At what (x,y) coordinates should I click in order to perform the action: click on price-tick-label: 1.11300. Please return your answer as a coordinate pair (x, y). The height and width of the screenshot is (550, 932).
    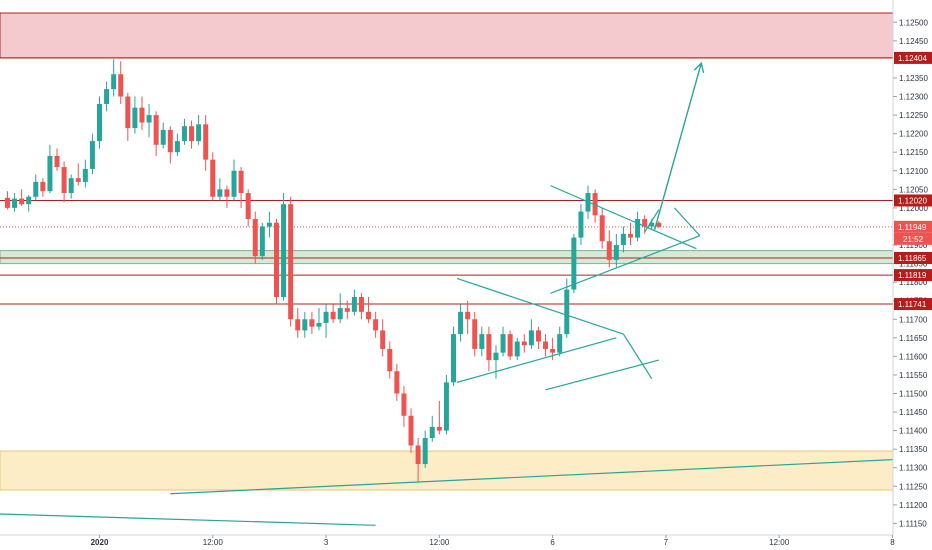
    Looking at the image, I should click on (913, 468).